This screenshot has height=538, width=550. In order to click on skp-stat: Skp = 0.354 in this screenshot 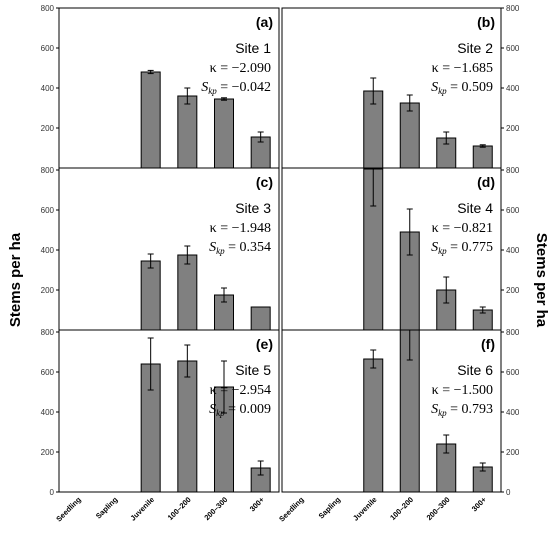, I will do `click(240, 248)`.